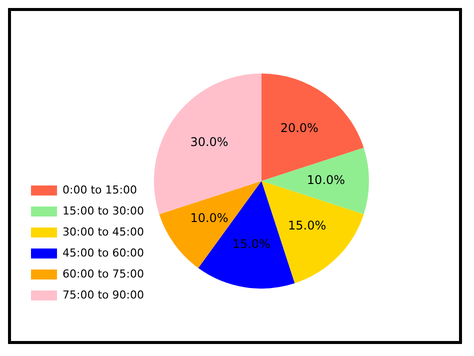 This screenshot has width=474, height=356. What do you see at coordinates (103, 231) in the screenshot?
I see `legend-label: 30:00 to 45:00` at bounding box center [103, 231].